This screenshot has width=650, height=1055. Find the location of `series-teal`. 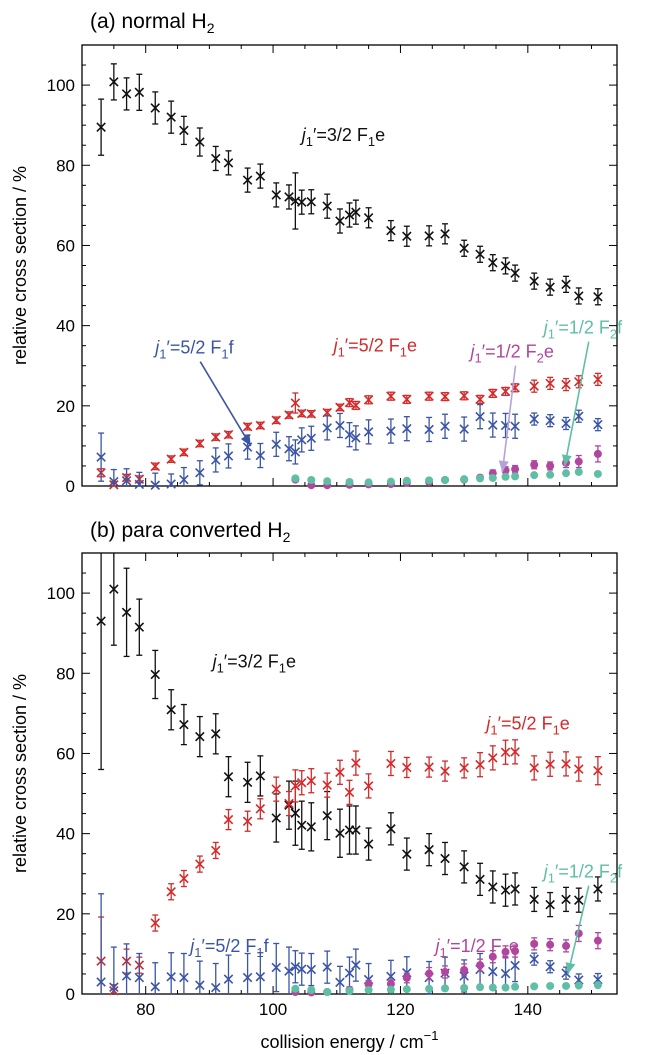

series-teal is located at coordinates (446, 477).